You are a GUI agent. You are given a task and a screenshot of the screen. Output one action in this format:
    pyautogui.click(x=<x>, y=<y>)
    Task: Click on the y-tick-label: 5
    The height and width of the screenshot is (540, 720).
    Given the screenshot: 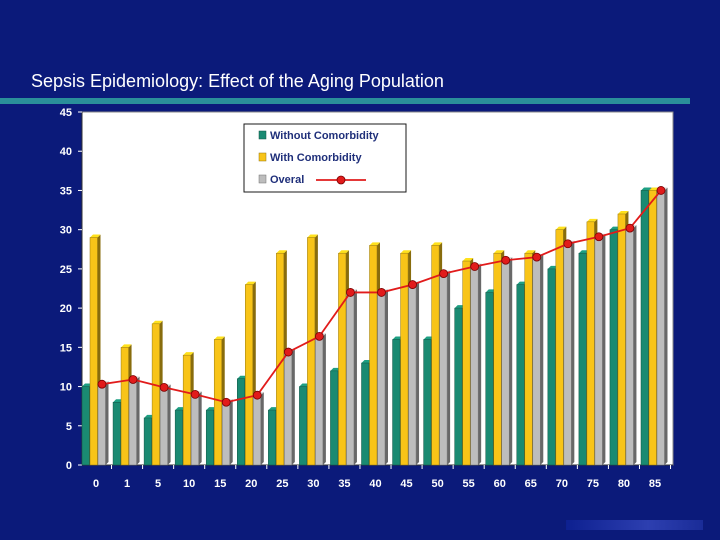 What is the action you would take?
    pyautogui.click(x=69, y=427)
    